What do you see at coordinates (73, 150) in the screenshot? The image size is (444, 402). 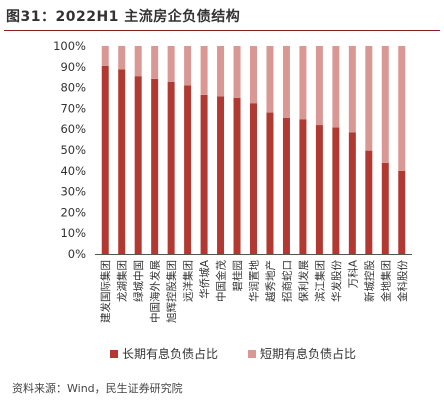 I see `y-tick-label: 50%` at bounding box center [73, 150].